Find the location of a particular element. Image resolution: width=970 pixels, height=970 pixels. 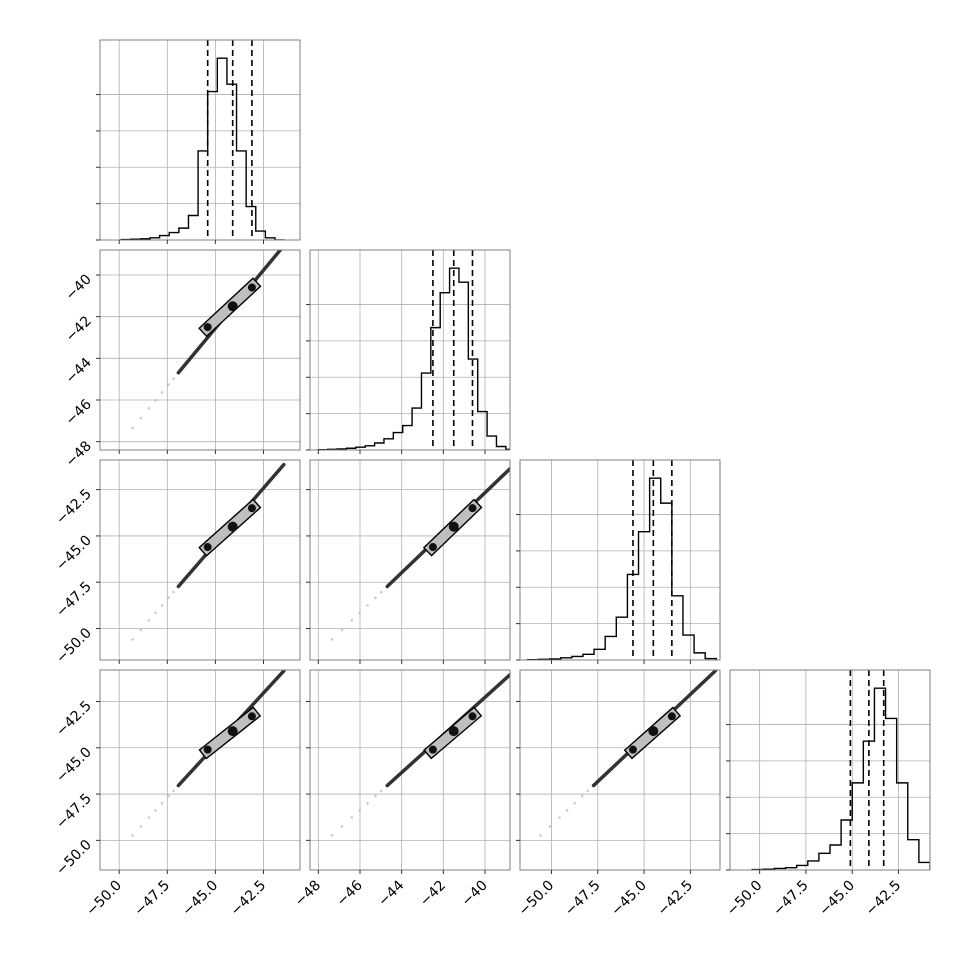

x-ticks: −48 −46 −44 −42 −40 is located at coordinates (391, 890).